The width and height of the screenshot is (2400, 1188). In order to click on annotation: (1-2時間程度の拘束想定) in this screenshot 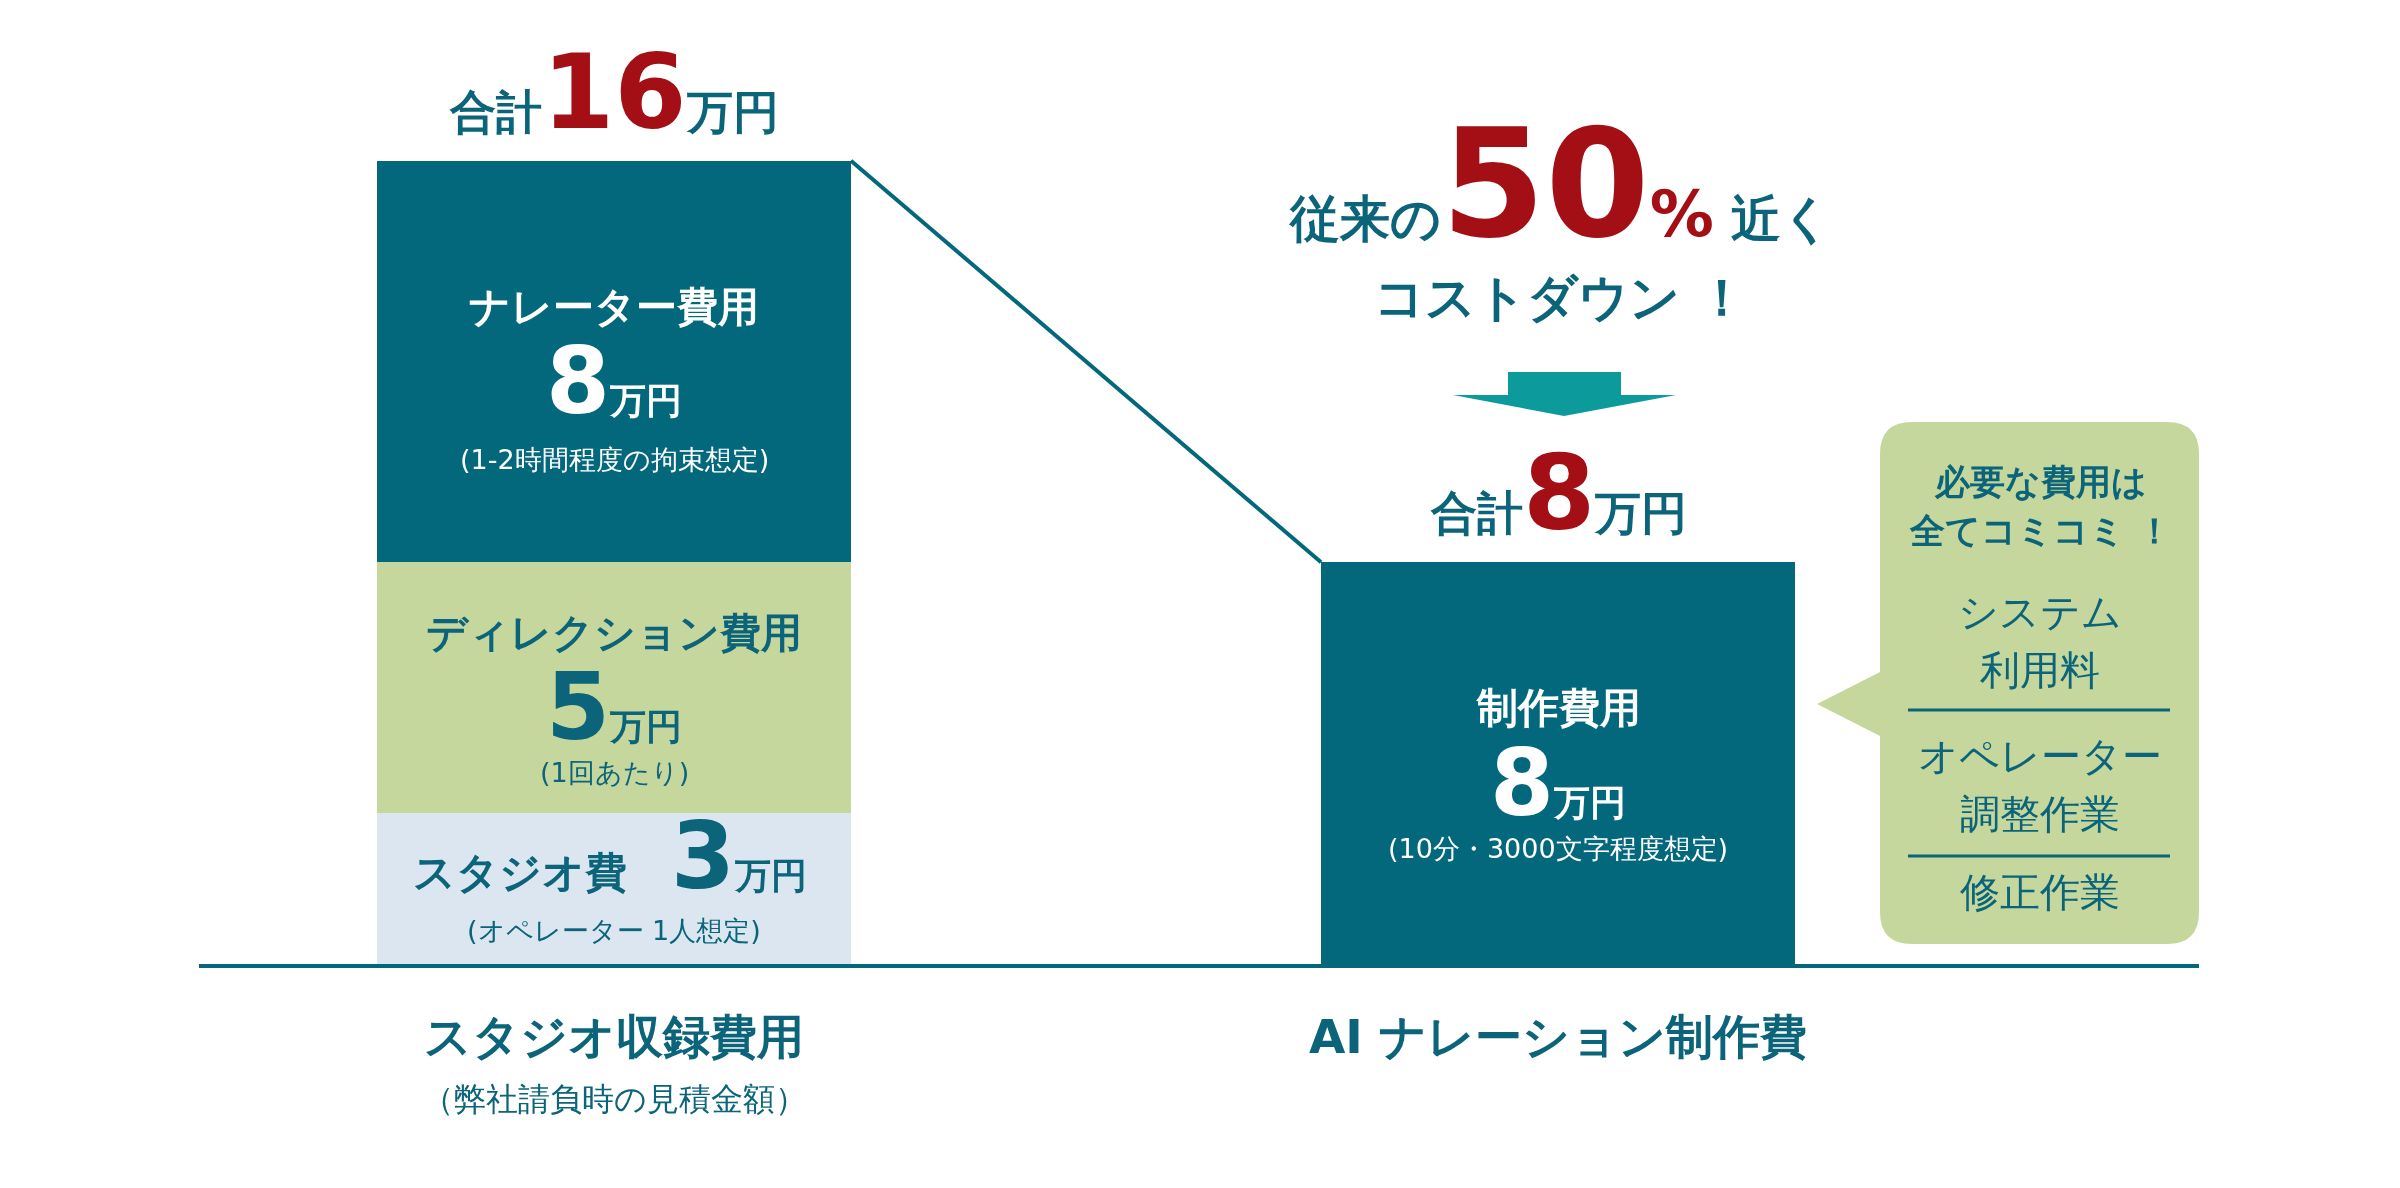, I will do `click(615, 459)`.